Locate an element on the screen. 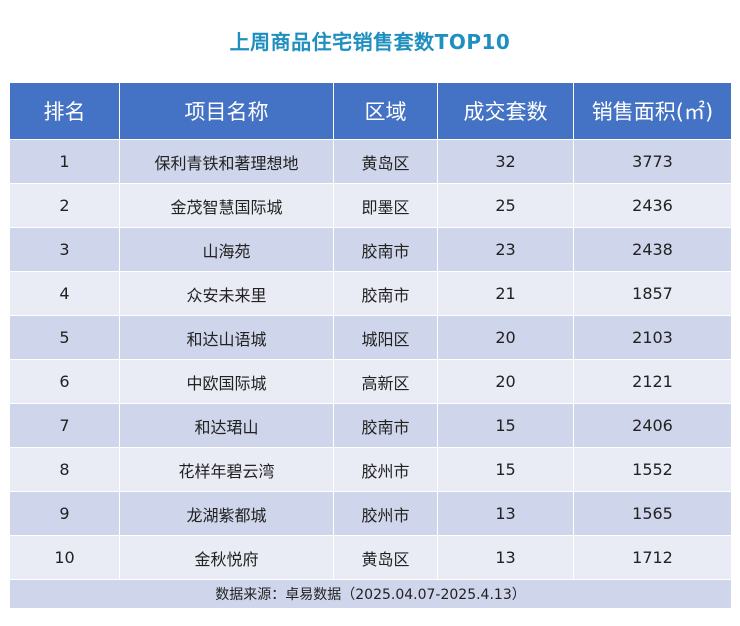  cell-area: 2406 is located at coordinates (652, 425).